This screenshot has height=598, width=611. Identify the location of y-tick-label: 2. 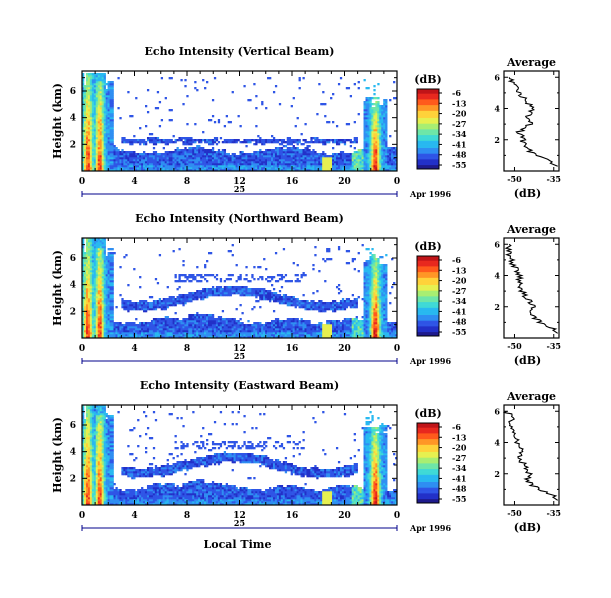
(73, 145).